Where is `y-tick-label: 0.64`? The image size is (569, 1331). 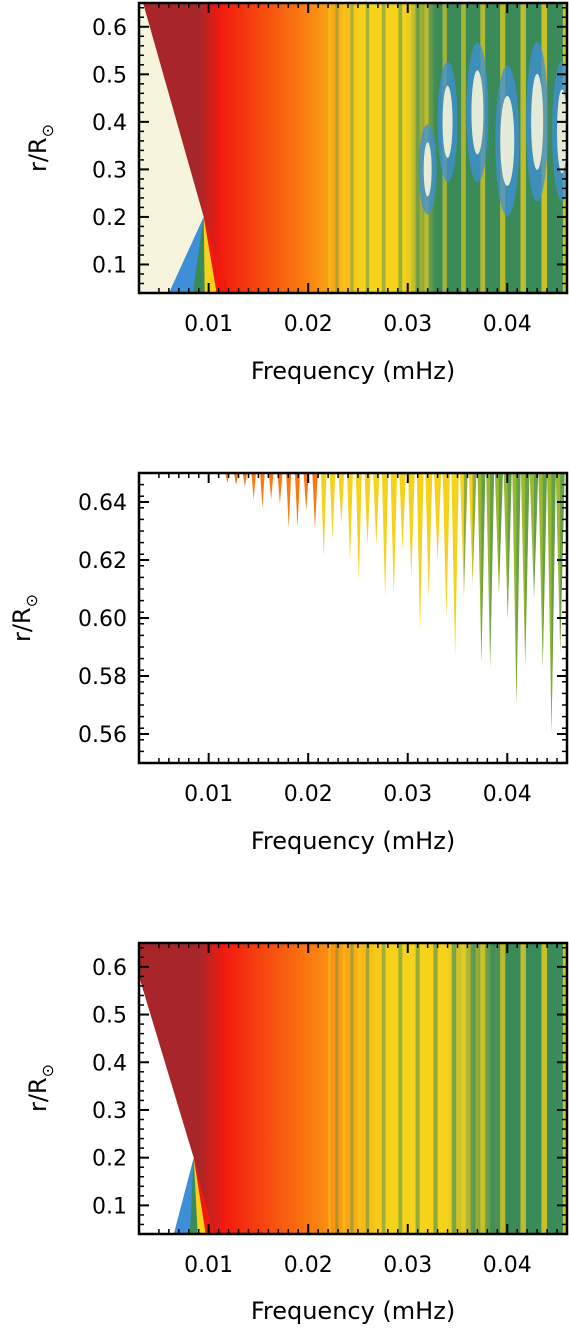 y-tick-label: 0.64 is located at coordinates (102, 503).